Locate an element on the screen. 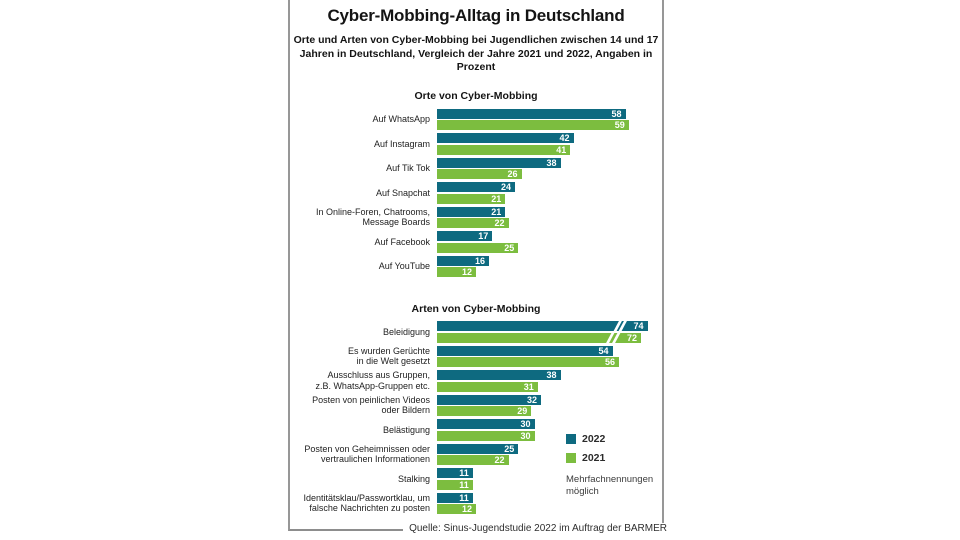  chart-row: Auf Instagram 42 41 is located at coordinates (476, 144).